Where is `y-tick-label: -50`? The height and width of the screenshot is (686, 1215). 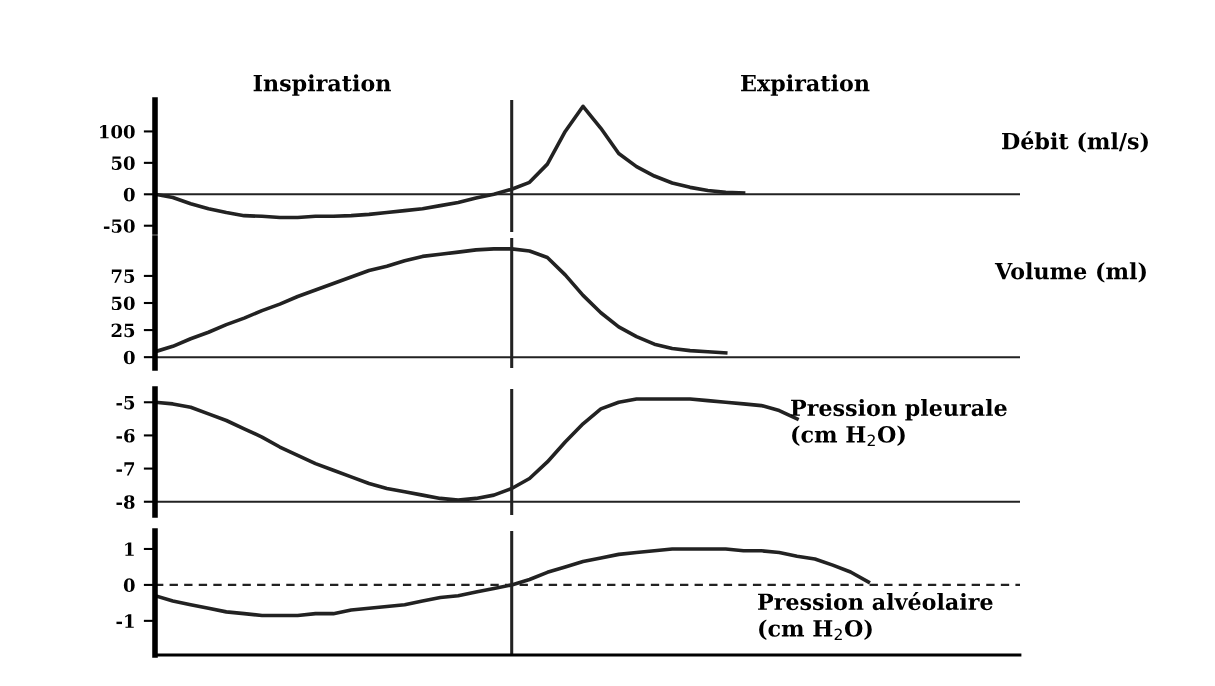
y-tick-label: -50 is located at coordinates (119, 226).